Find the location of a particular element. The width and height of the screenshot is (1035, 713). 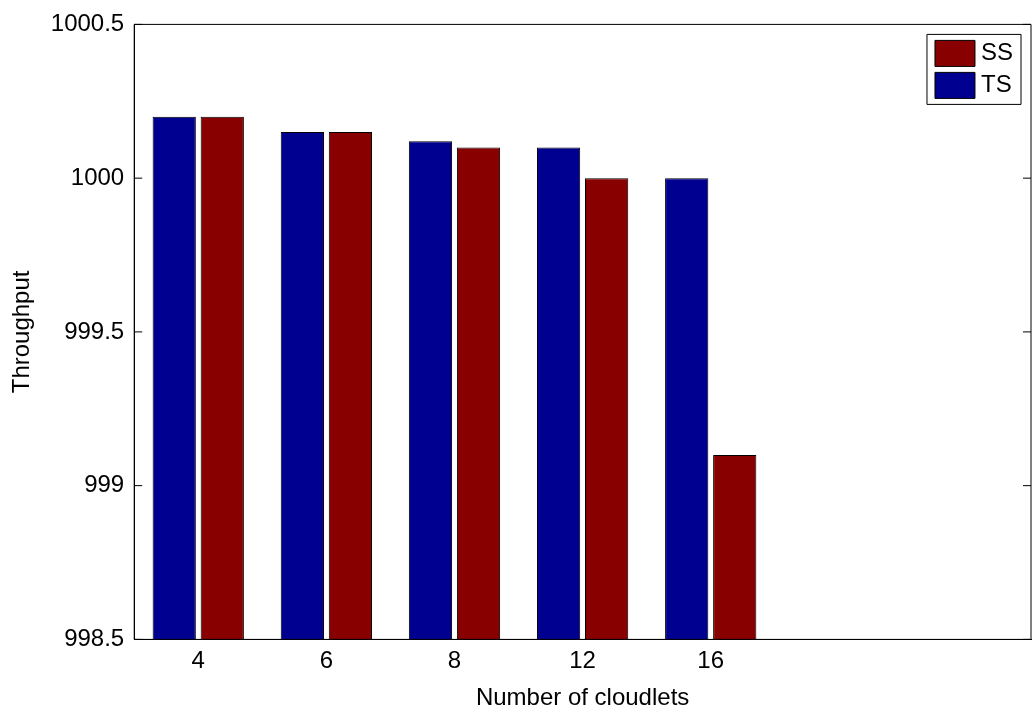

x-tick-label: 6 is located at coordinates (326, 660).